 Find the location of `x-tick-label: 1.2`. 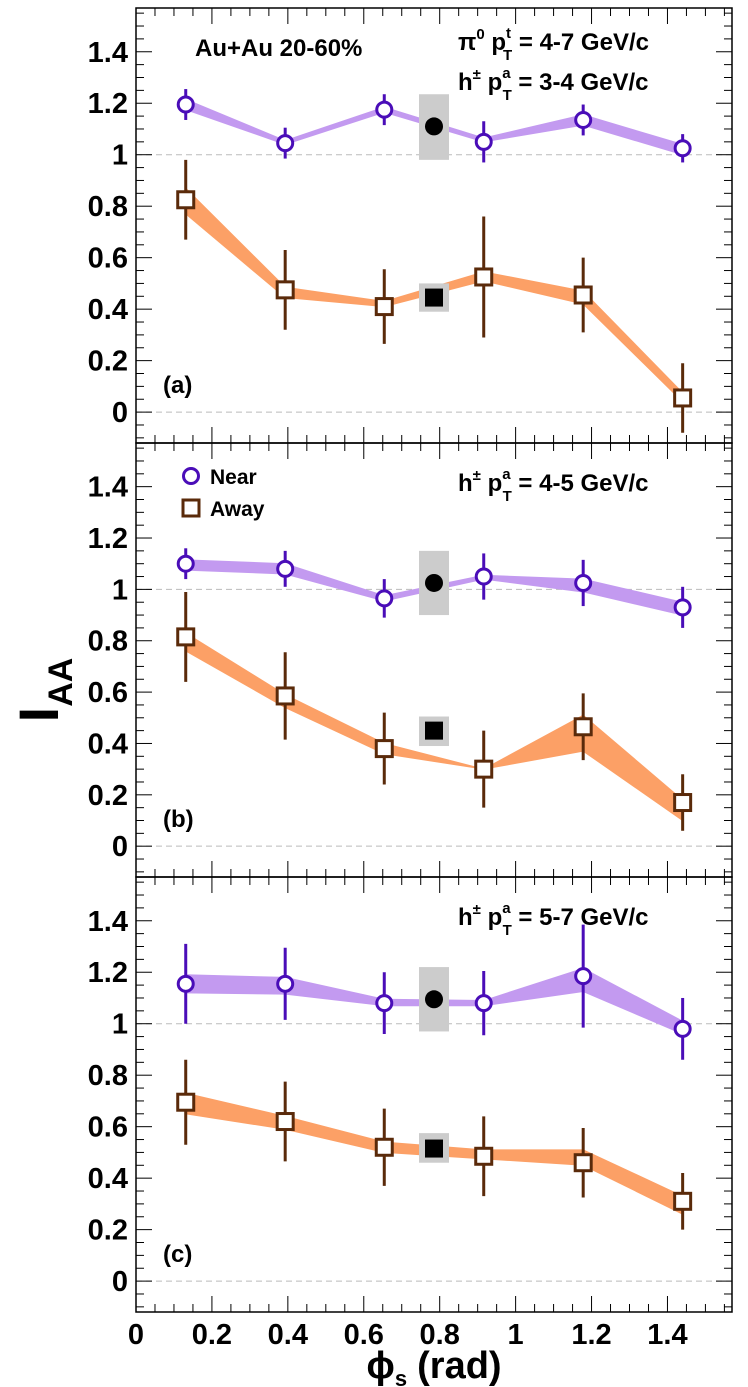

x-tick-label: 1.2 is located at coordinates (591, 1335).